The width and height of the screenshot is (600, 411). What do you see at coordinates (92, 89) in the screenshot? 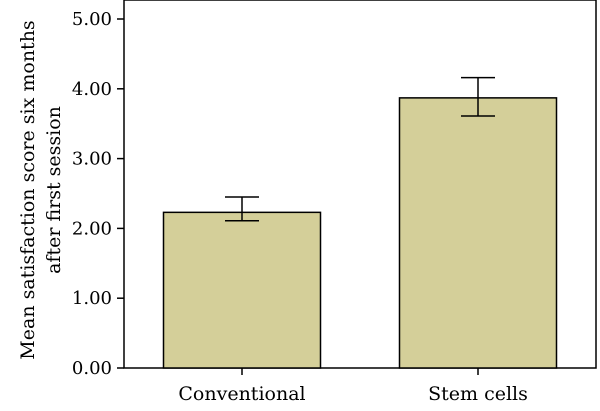
I see `y-tick-label: 4.00` at bounding box center [92, 89].